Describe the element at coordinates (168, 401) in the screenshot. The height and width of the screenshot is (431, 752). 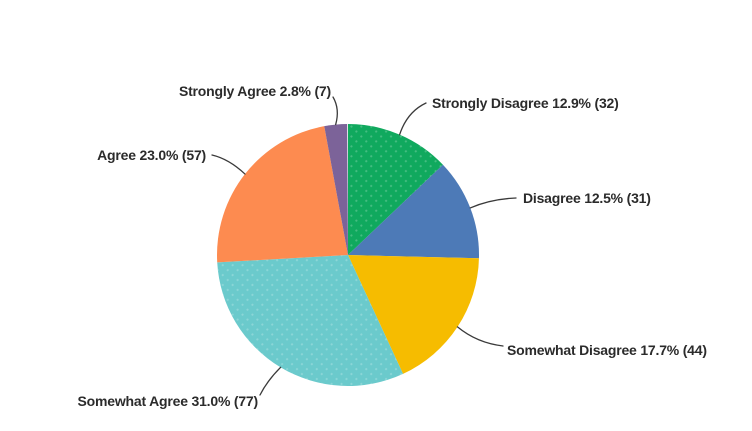
I see `pie-label-somewhat-agree: Somewhat Agree 31.0% (77)` at that location.